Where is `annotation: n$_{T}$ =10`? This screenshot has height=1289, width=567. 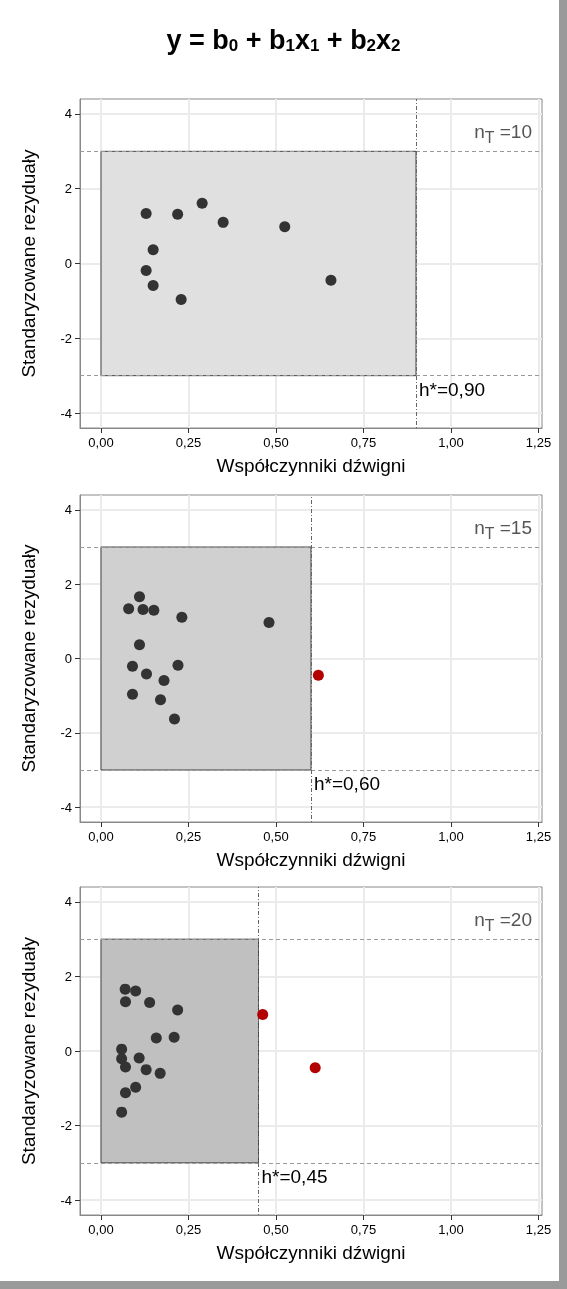
annotation: n$_{T}$ =10 is located at coordinates (503, 135).